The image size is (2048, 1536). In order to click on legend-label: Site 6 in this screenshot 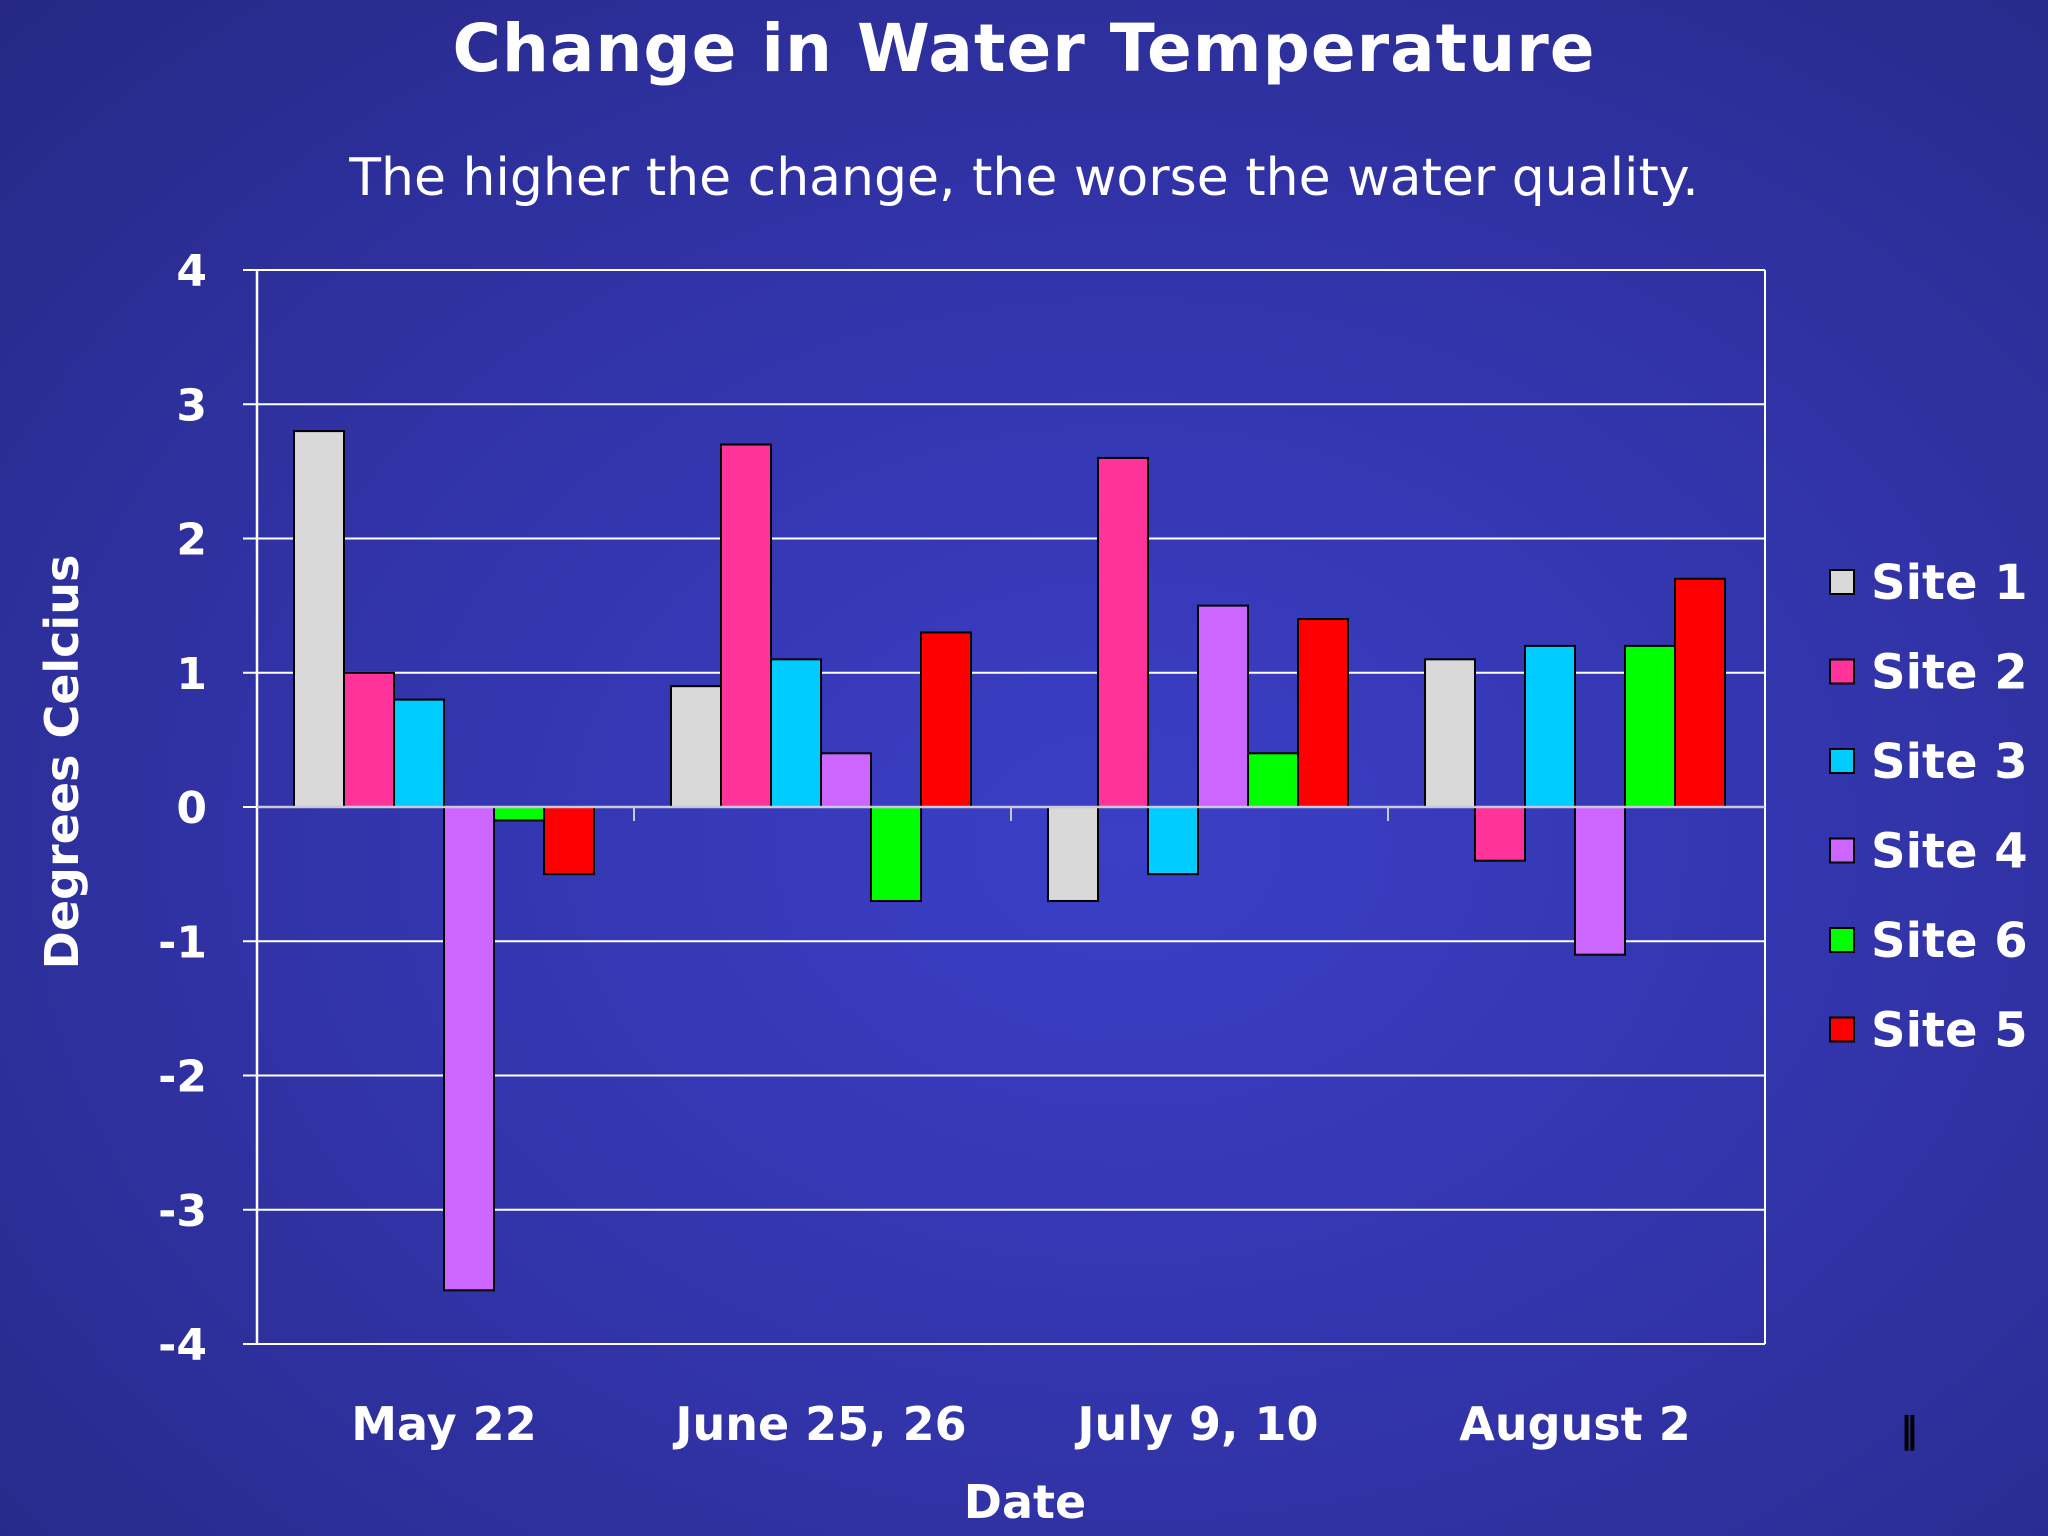, I will do `click(1949, 941)`.